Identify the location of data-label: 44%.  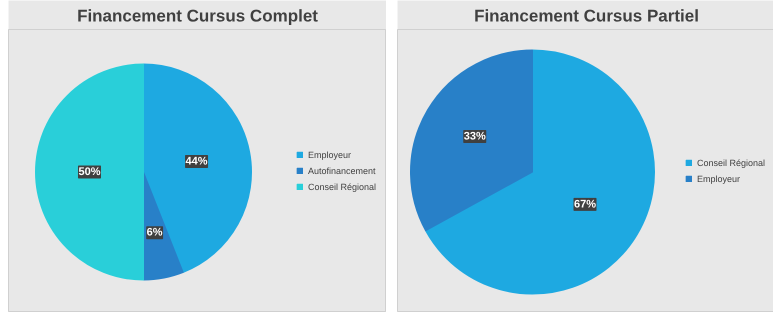
(197, 162).